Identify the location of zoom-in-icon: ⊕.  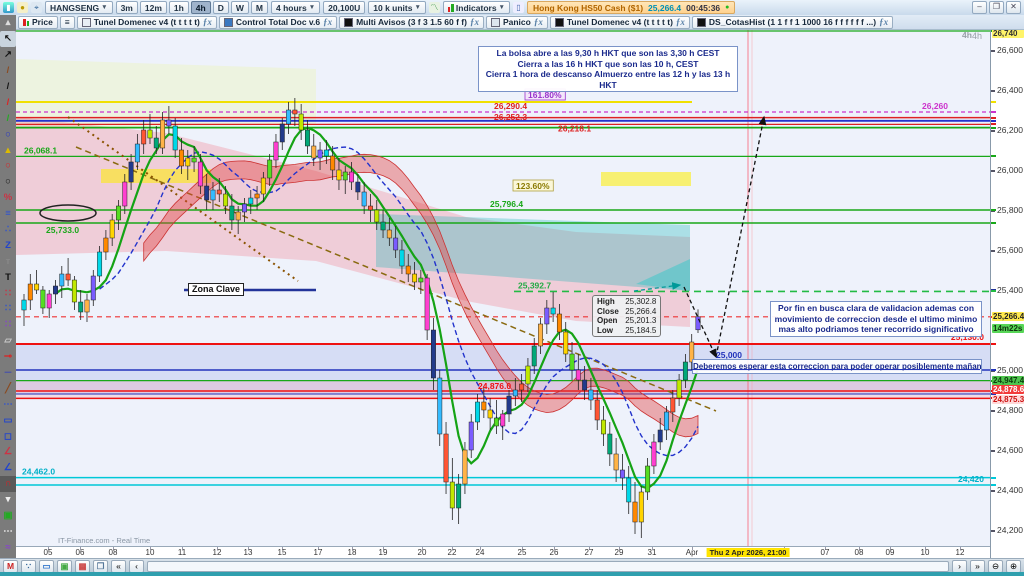
(1013, 566).